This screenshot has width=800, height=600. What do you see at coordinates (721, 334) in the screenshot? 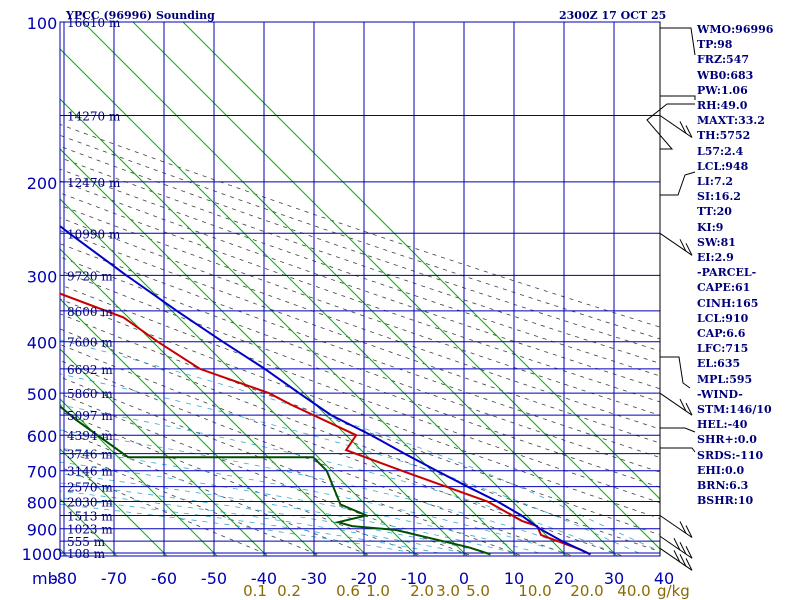
I see `index-row: CAP:6.6` at bounding box center [721, 334].